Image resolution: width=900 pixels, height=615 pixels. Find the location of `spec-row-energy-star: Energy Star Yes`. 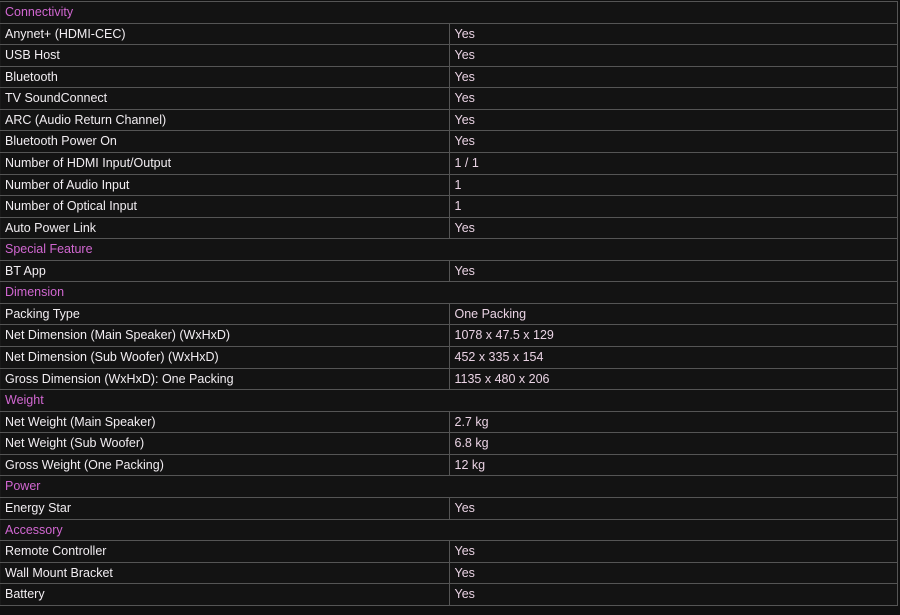

spec-row-energy-star: Energy Star Yes is located at coordinates (449, 508).